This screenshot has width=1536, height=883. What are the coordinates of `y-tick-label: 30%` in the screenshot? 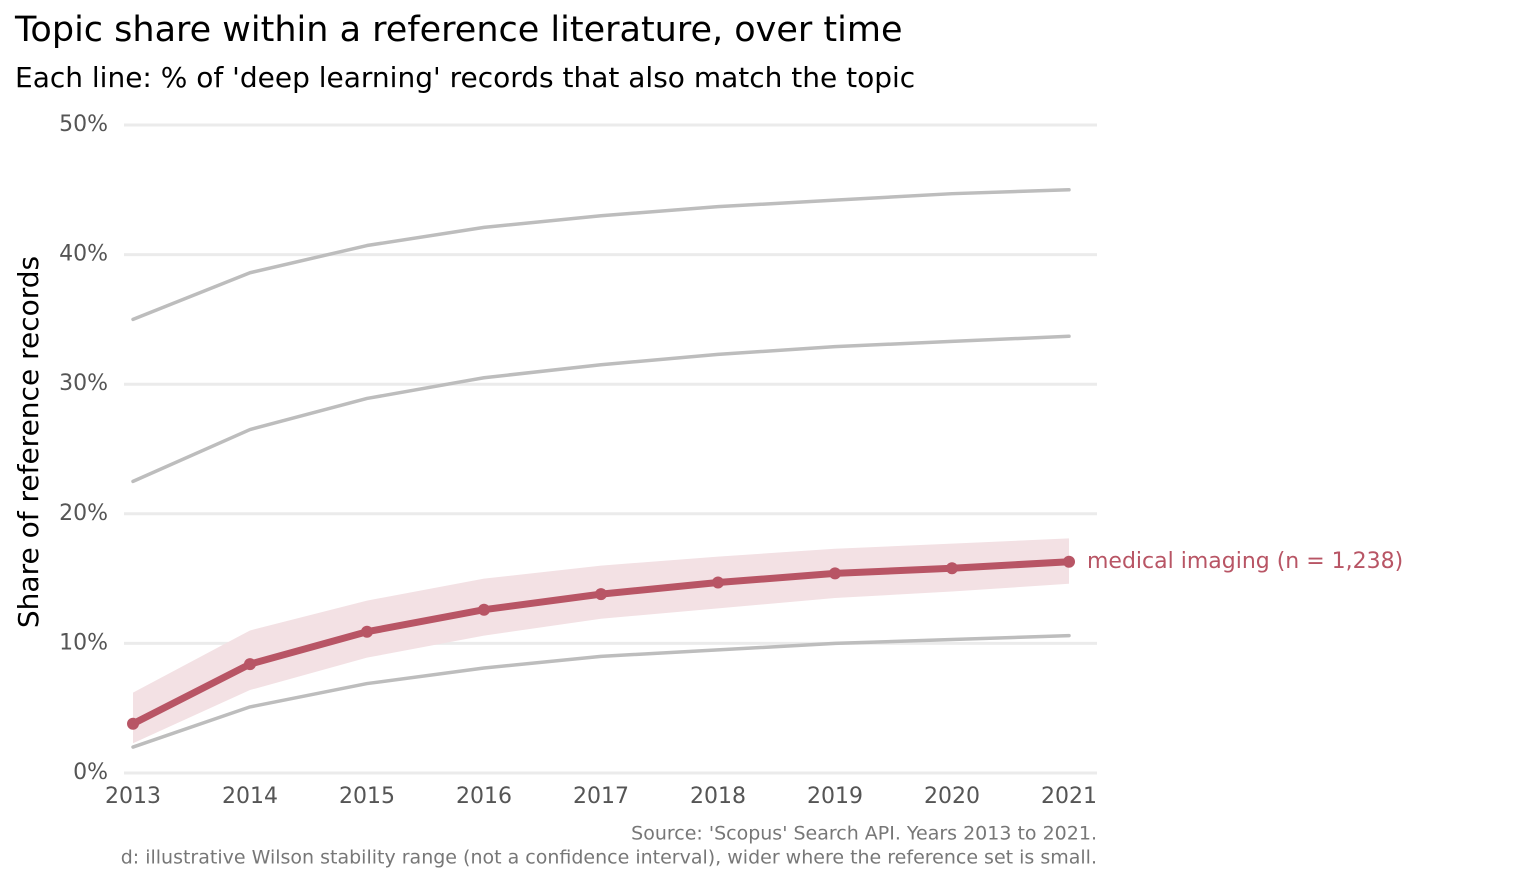 It's located at (83, 383).